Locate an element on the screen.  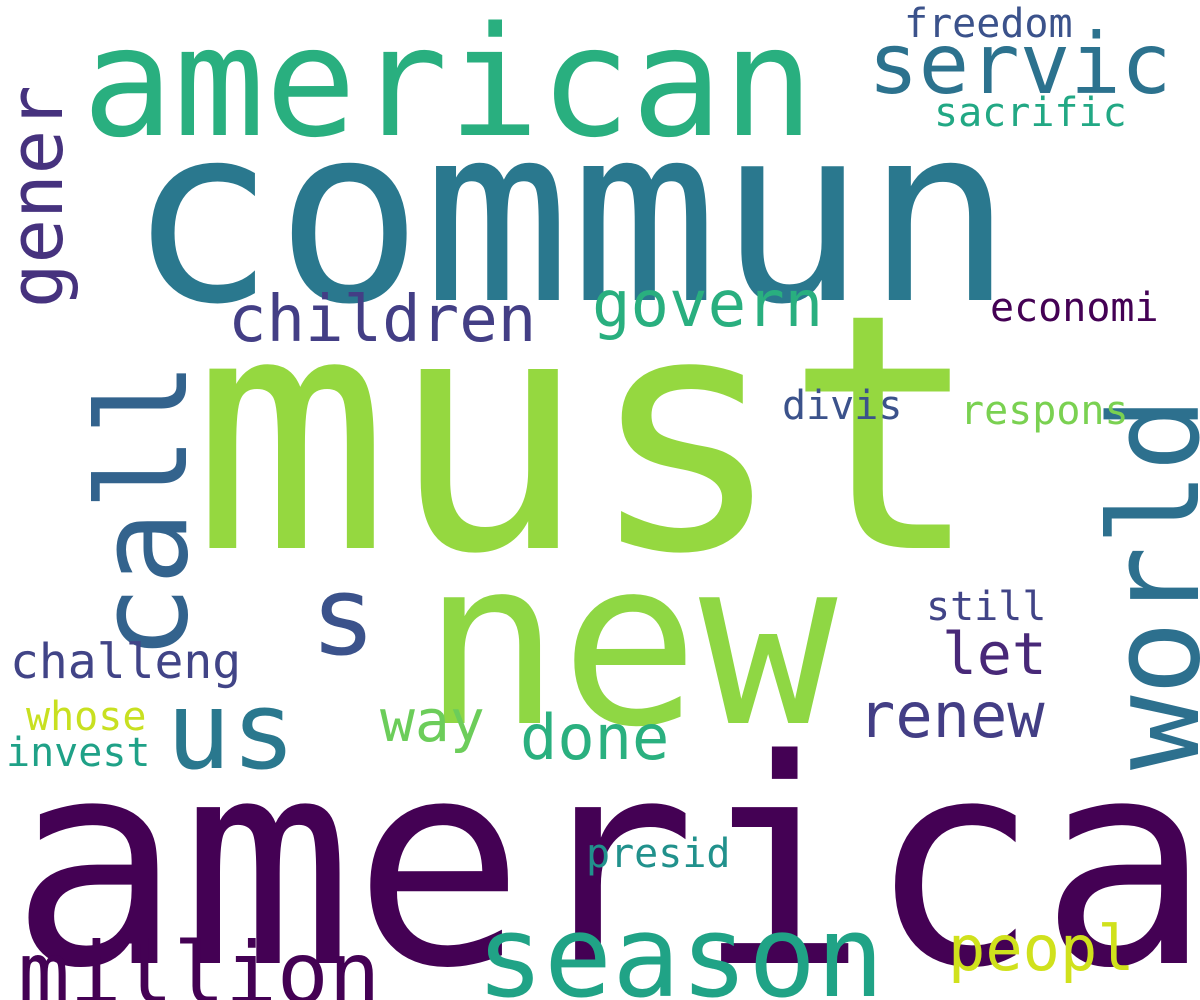
word-new: new is located at coordinates (630, 644).